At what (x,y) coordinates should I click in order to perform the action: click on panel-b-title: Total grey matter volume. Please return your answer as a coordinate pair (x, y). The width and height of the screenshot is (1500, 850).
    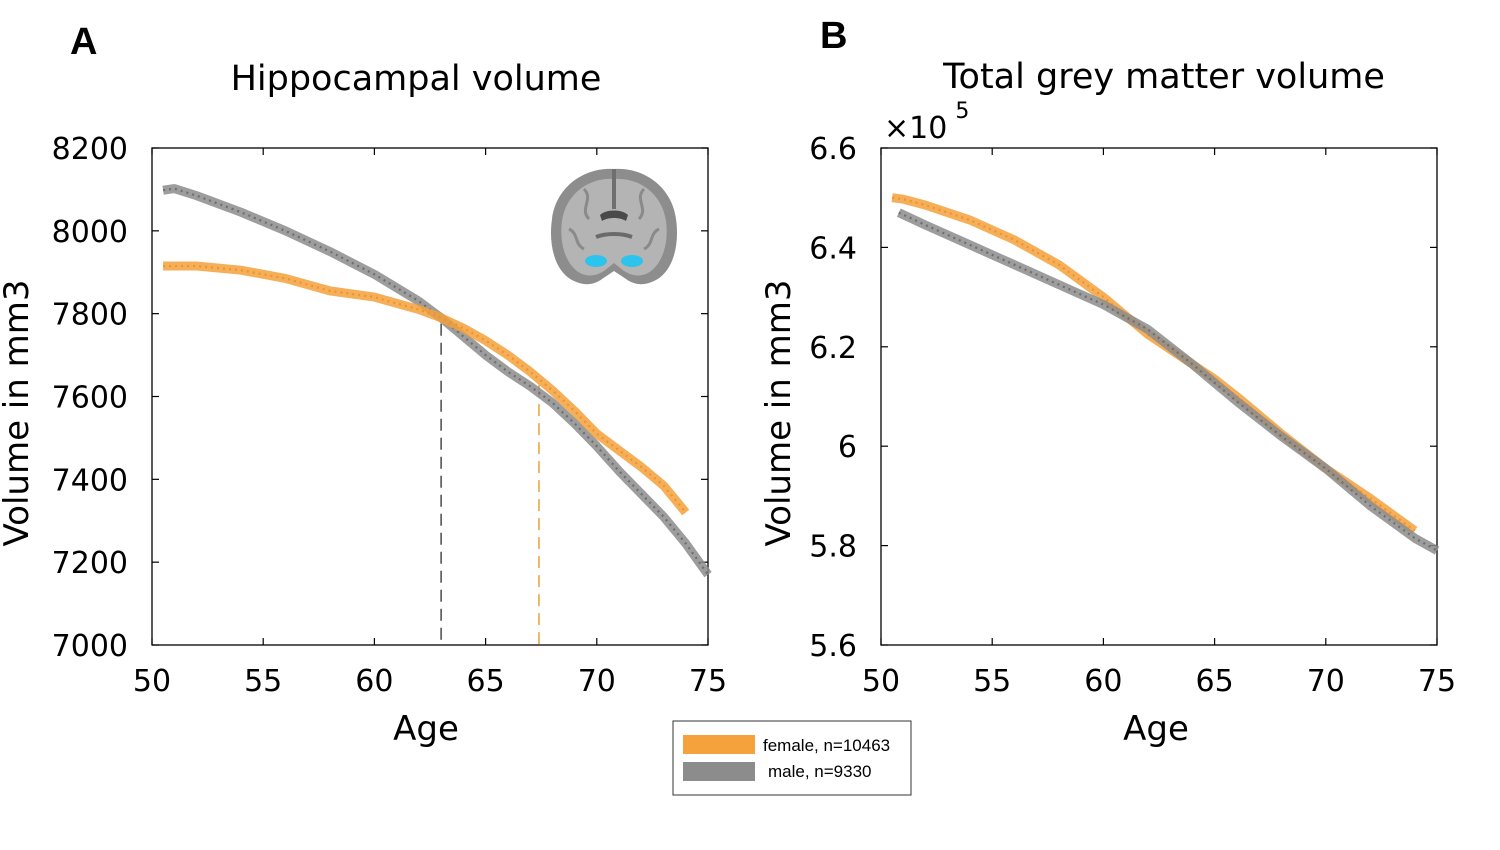
    Looking at the image, I should click on (1163, 77).